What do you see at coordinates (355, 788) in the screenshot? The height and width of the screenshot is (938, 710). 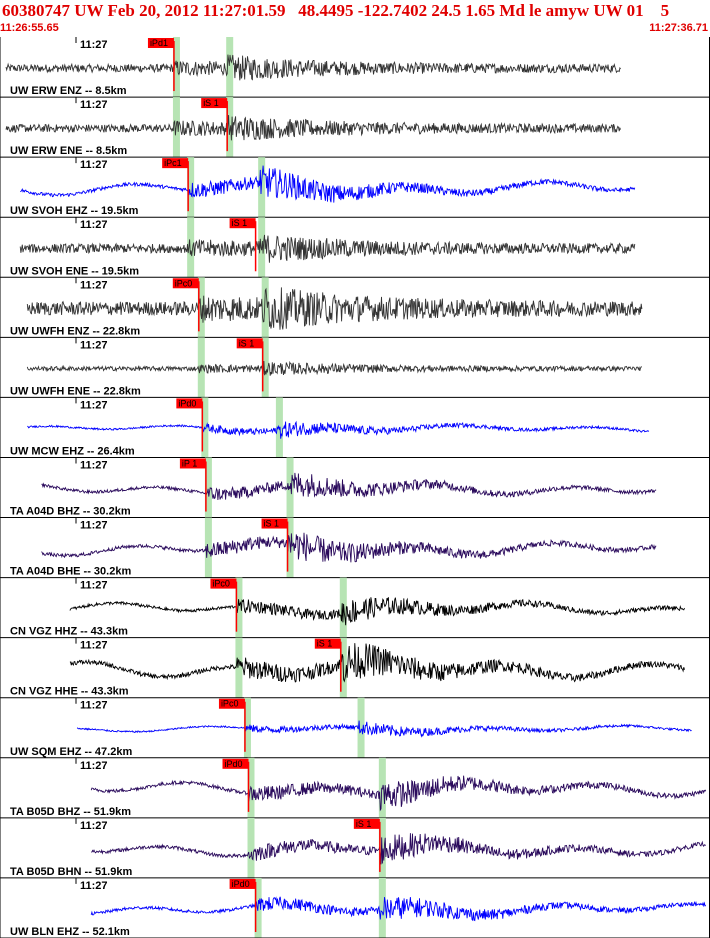 I see `trace-panel: 11:27 iPd0 TA B05D BHZ -- 51.9km` at bounding box center [355, 788].